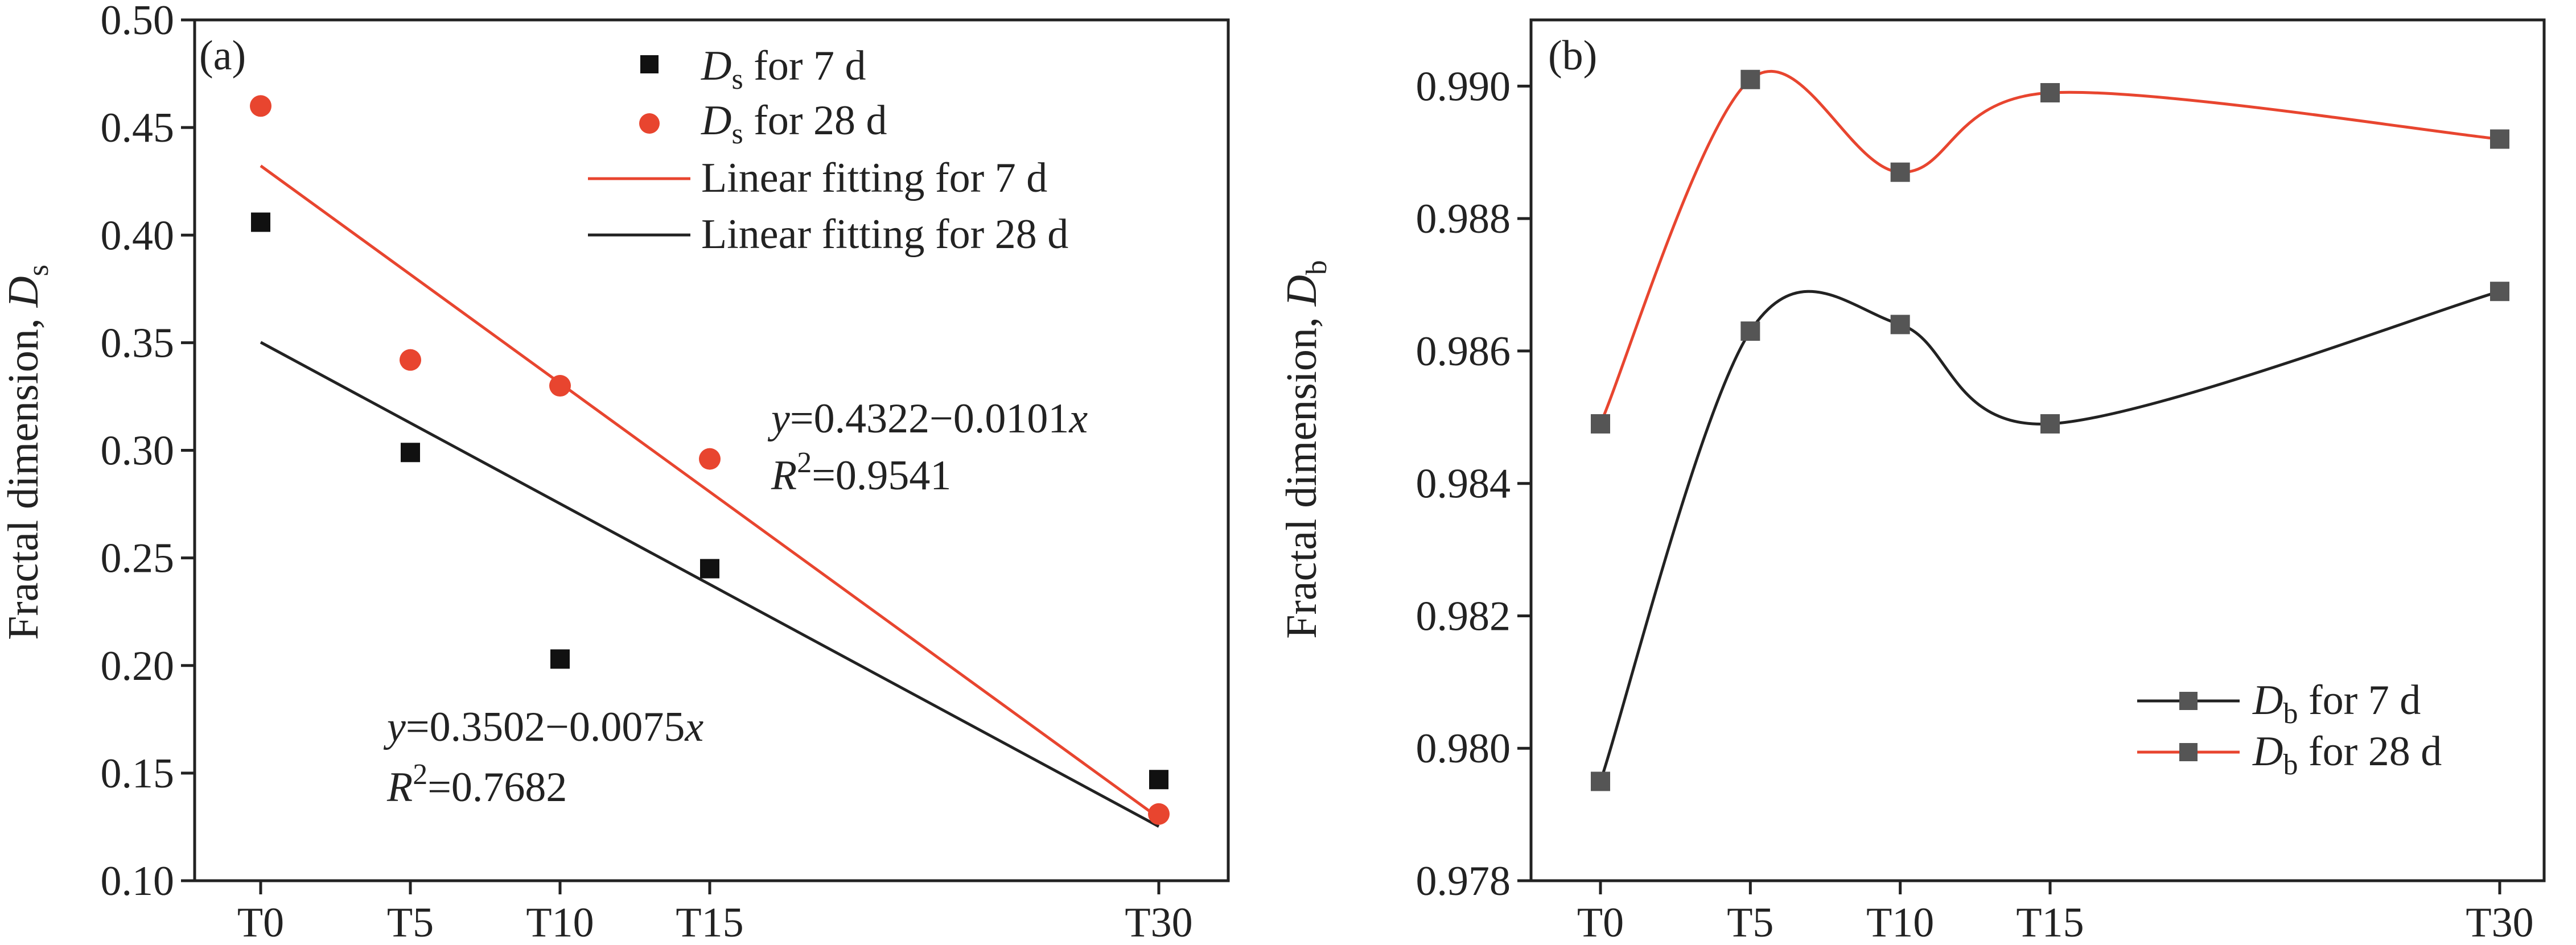 Image resolution: width=2576 pixels, height=945 pixels. What do you see at coordinates (2337, 703) in the screenshot?
I see `legend-label-db-7d: Db for 7 d` at bounding box center [2337, 703].